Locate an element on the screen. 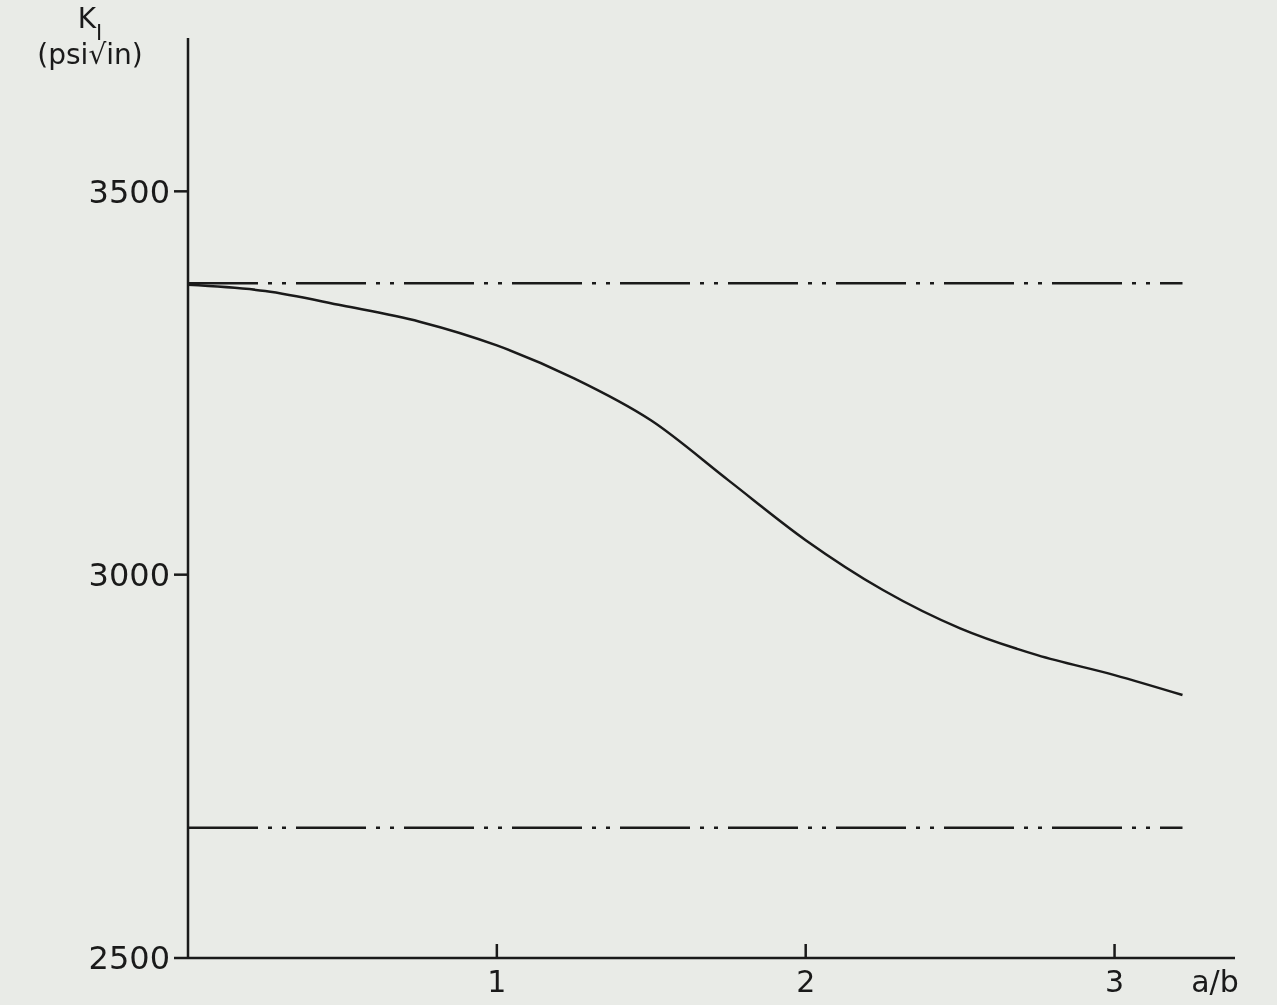  x-tick-label: 1 is located at coordinates (497, 981).